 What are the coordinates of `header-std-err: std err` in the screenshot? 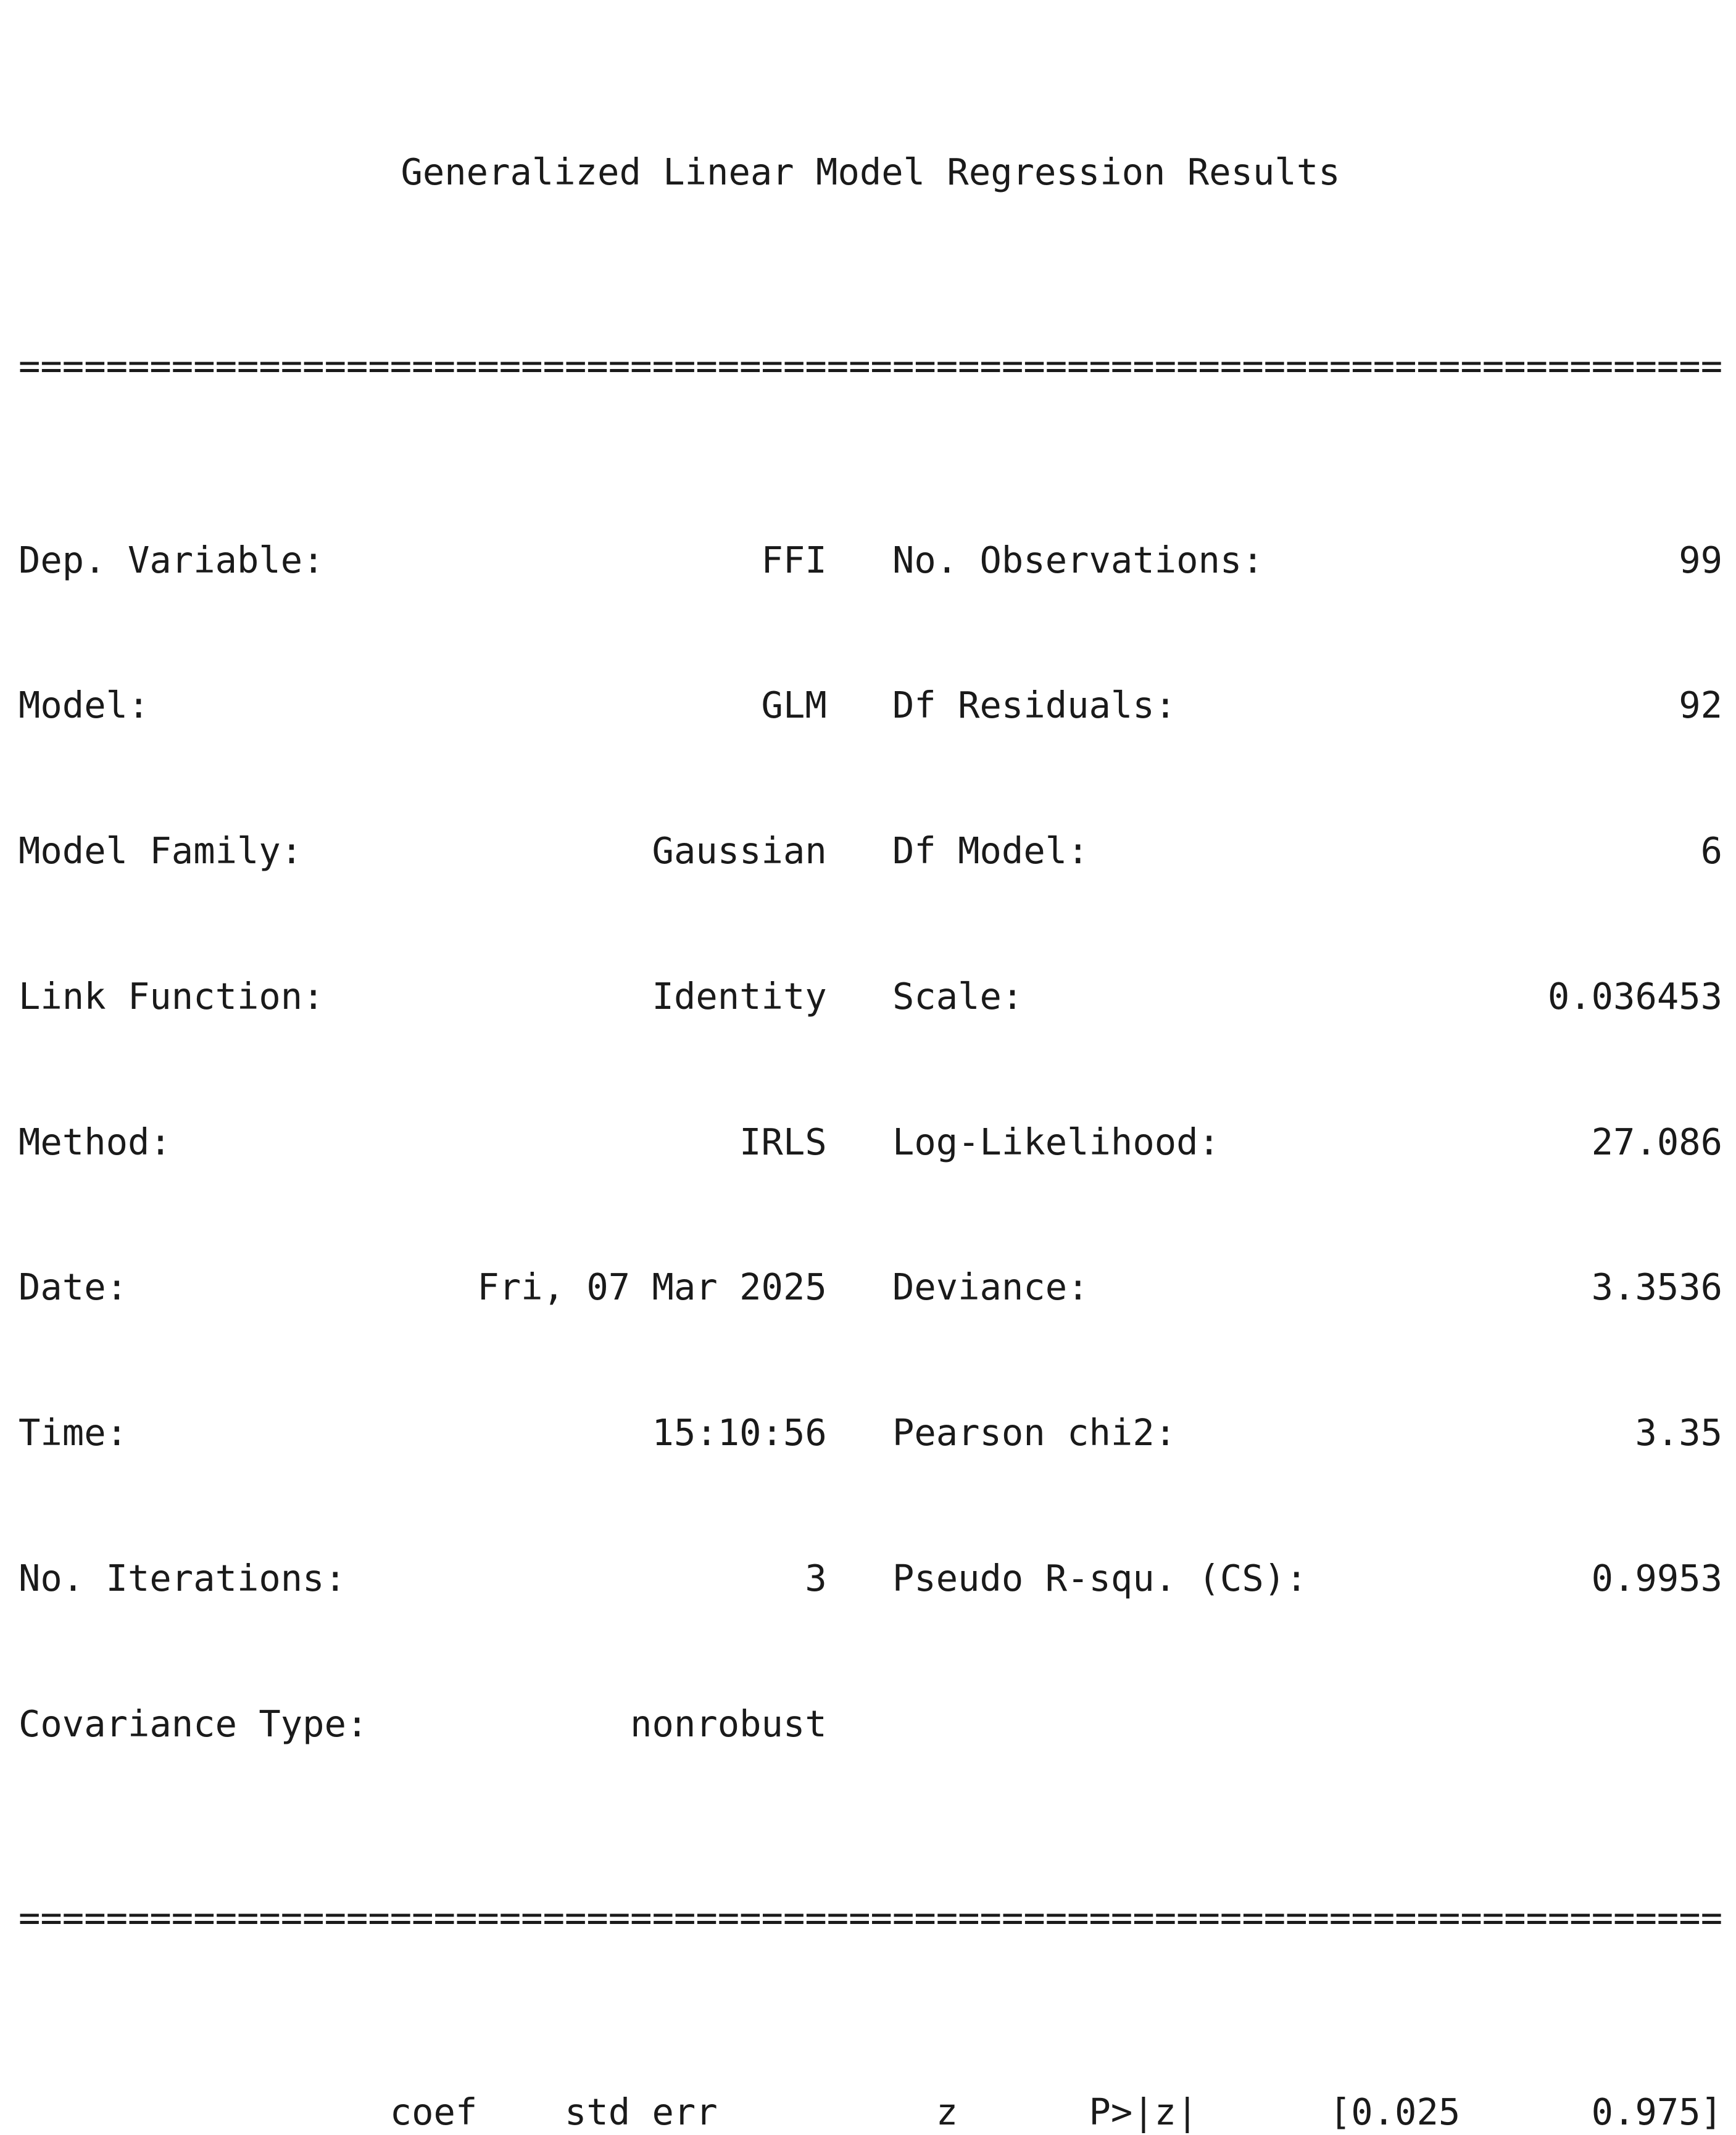 It's located at (641, 2111).